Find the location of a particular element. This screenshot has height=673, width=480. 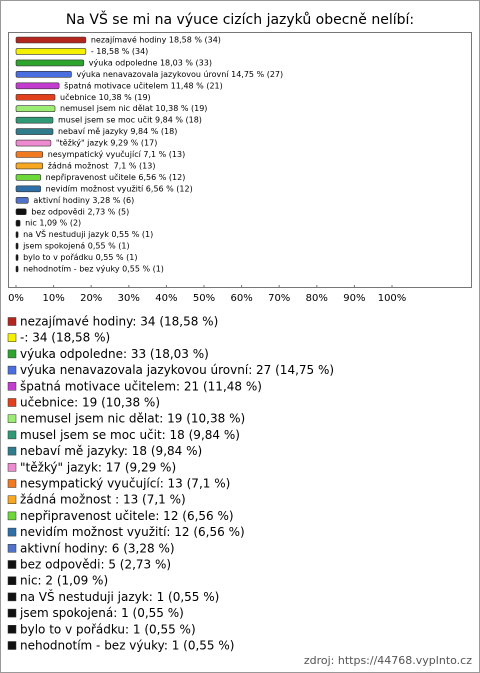

legend-label: bez odpovědi: 5 (2,73 %) is located at coordinates (95, 565).